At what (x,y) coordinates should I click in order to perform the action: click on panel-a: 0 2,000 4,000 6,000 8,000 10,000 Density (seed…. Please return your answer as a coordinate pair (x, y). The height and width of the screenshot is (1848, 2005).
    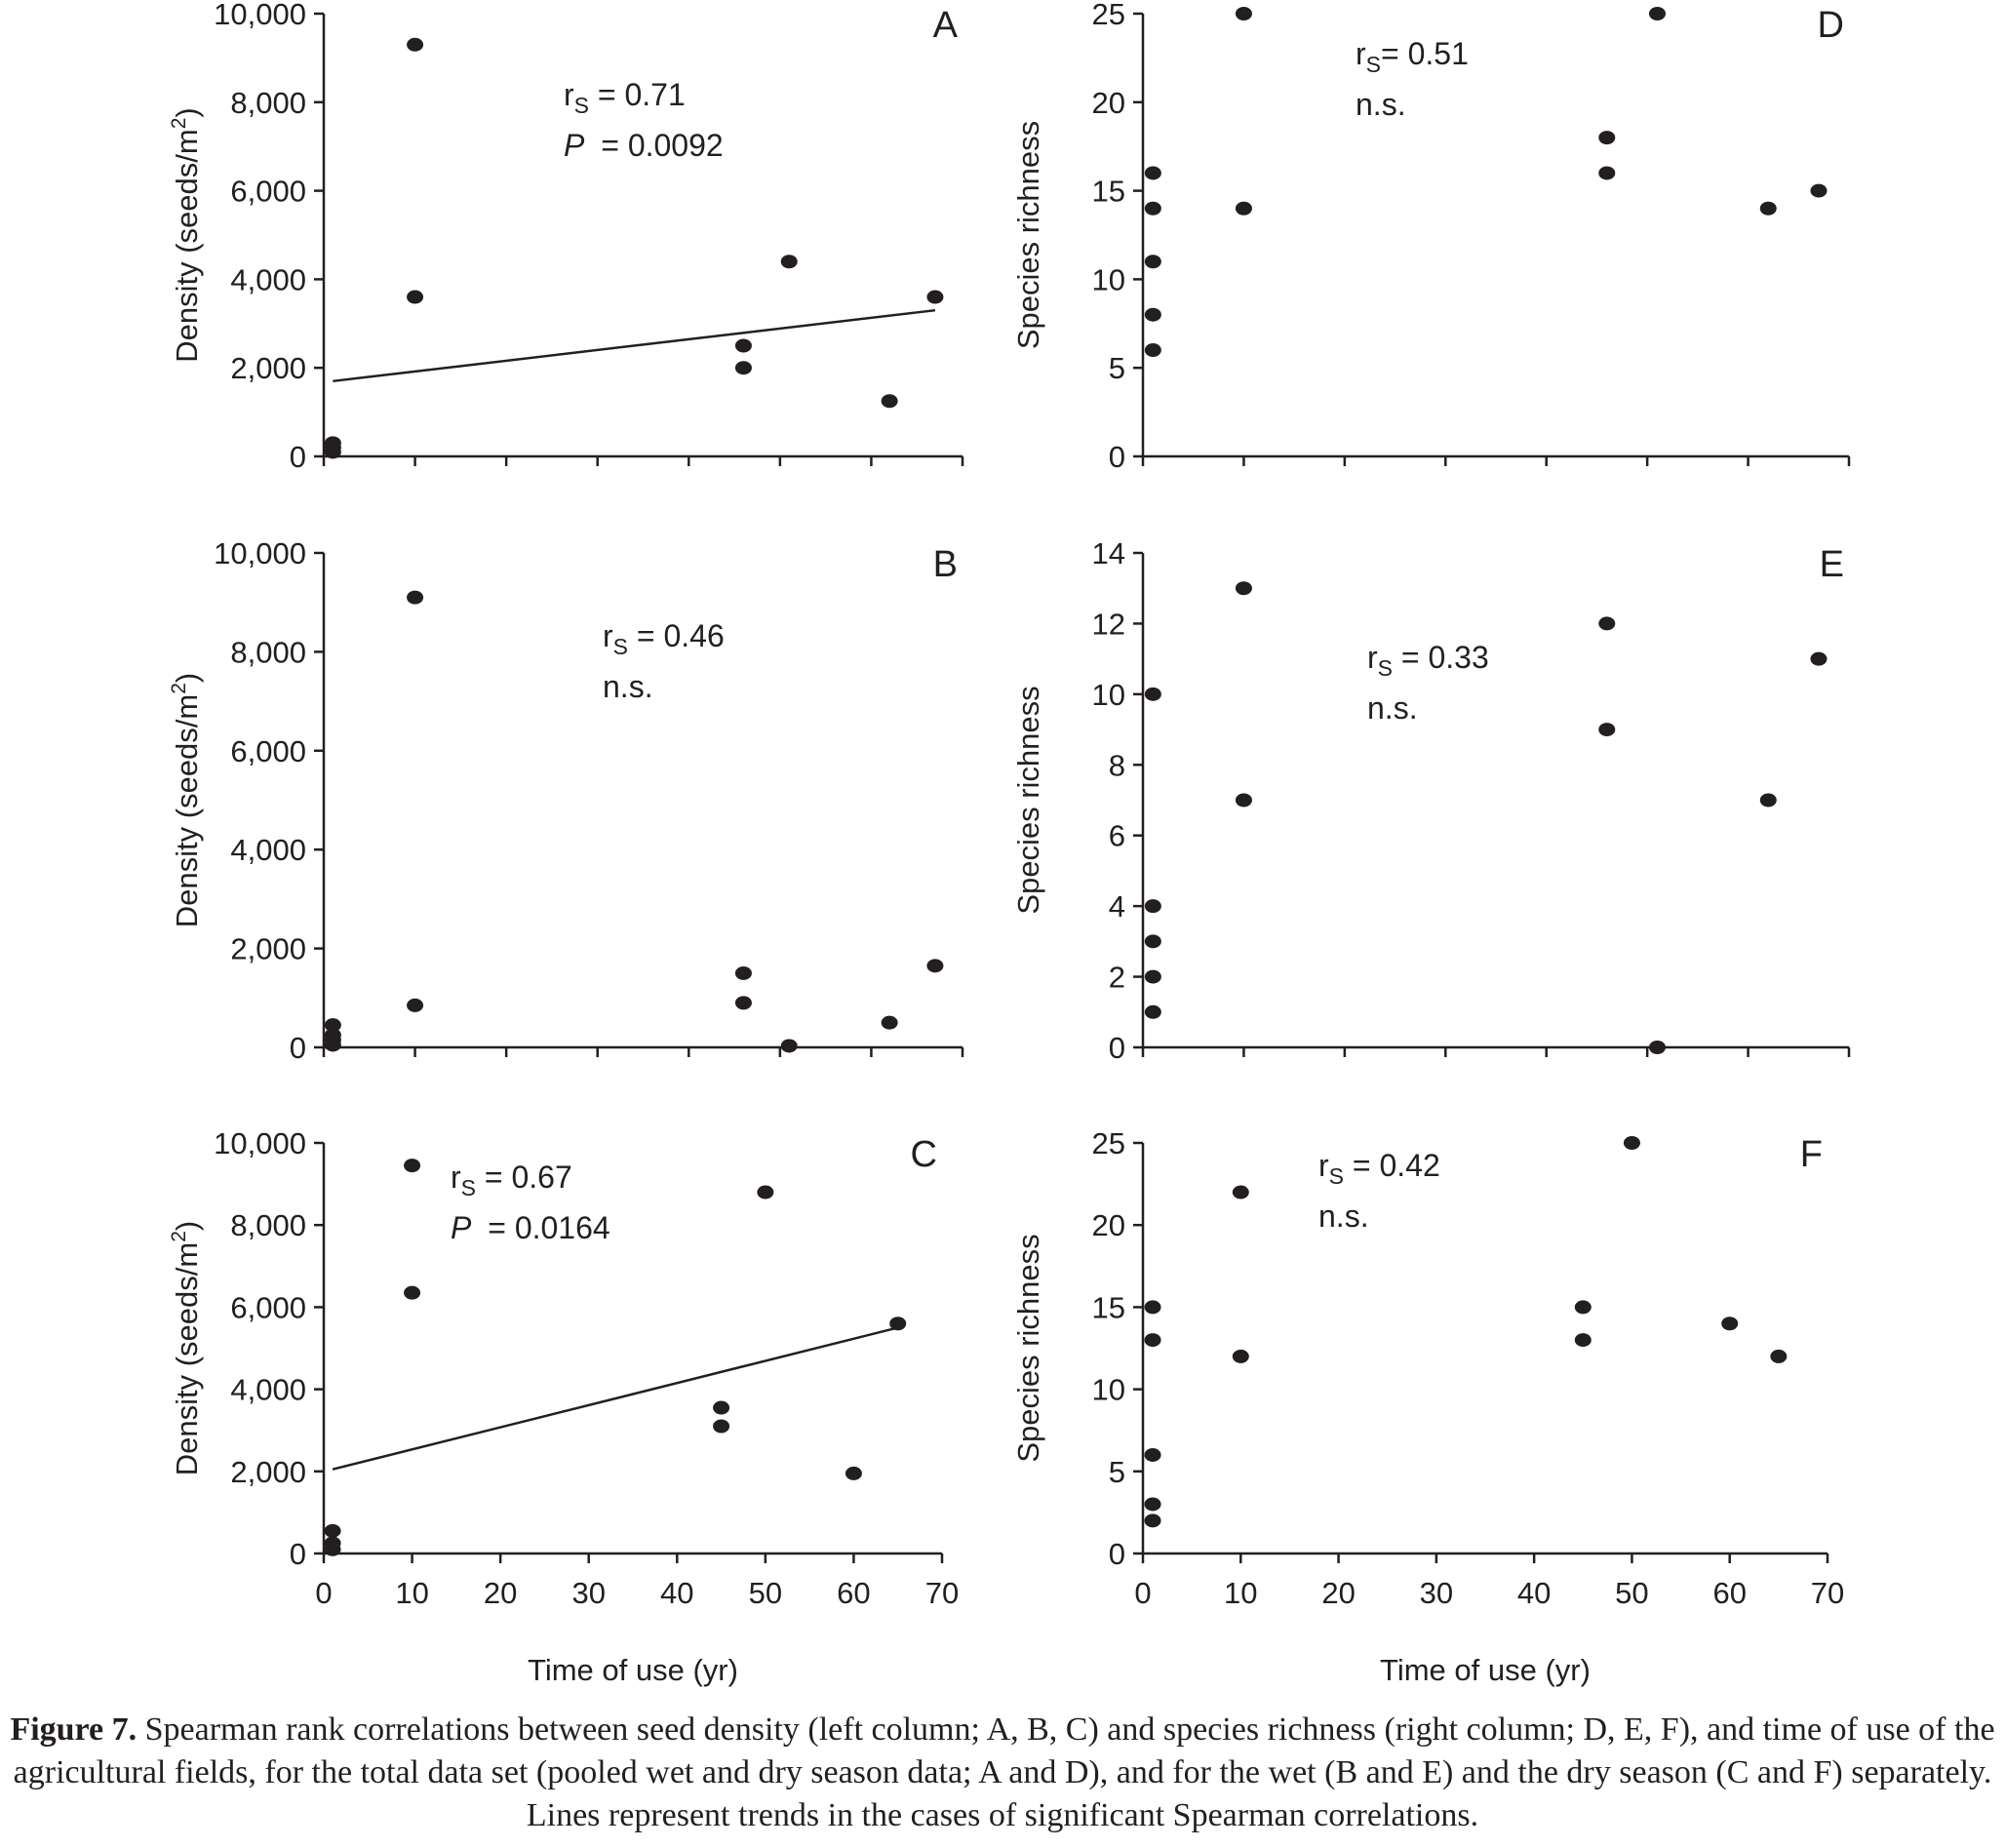
    Looking at the image, I should click on (566, 237).